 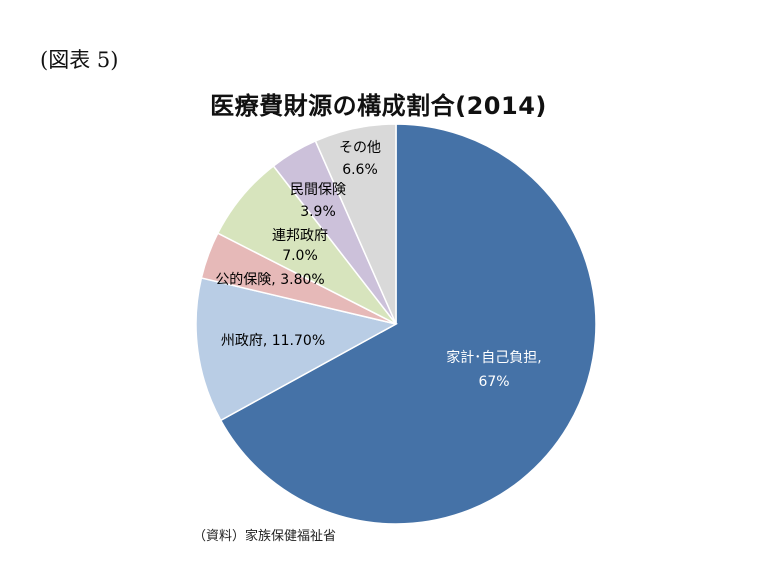 What do you see at coordinates (79, 60) in the screenshot?
I see `figure-label: (図表 5)` at bounding box center [79, 60].